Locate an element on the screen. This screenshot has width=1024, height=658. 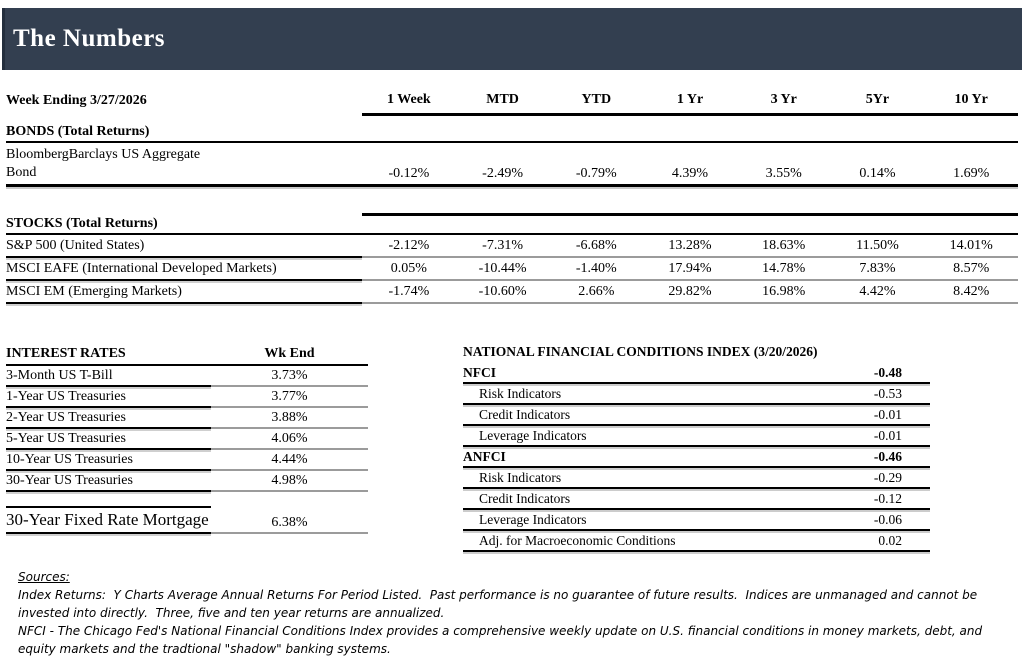
em-1yr: 29.82% is located at coordinates (690, 291).